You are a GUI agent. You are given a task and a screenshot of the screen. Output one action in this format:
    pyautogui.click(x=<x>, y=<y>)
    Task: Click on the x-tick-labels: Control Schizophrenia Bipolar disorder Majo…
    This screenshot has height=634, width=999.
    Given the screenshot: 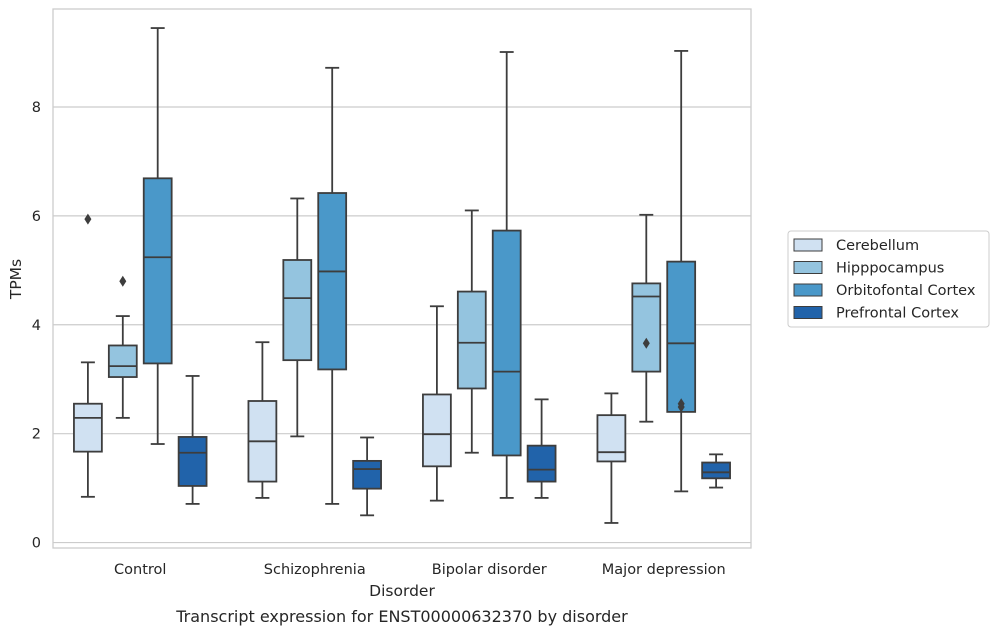 What is the action you would take?
    pyautogui.click(x=420, y=570)
    